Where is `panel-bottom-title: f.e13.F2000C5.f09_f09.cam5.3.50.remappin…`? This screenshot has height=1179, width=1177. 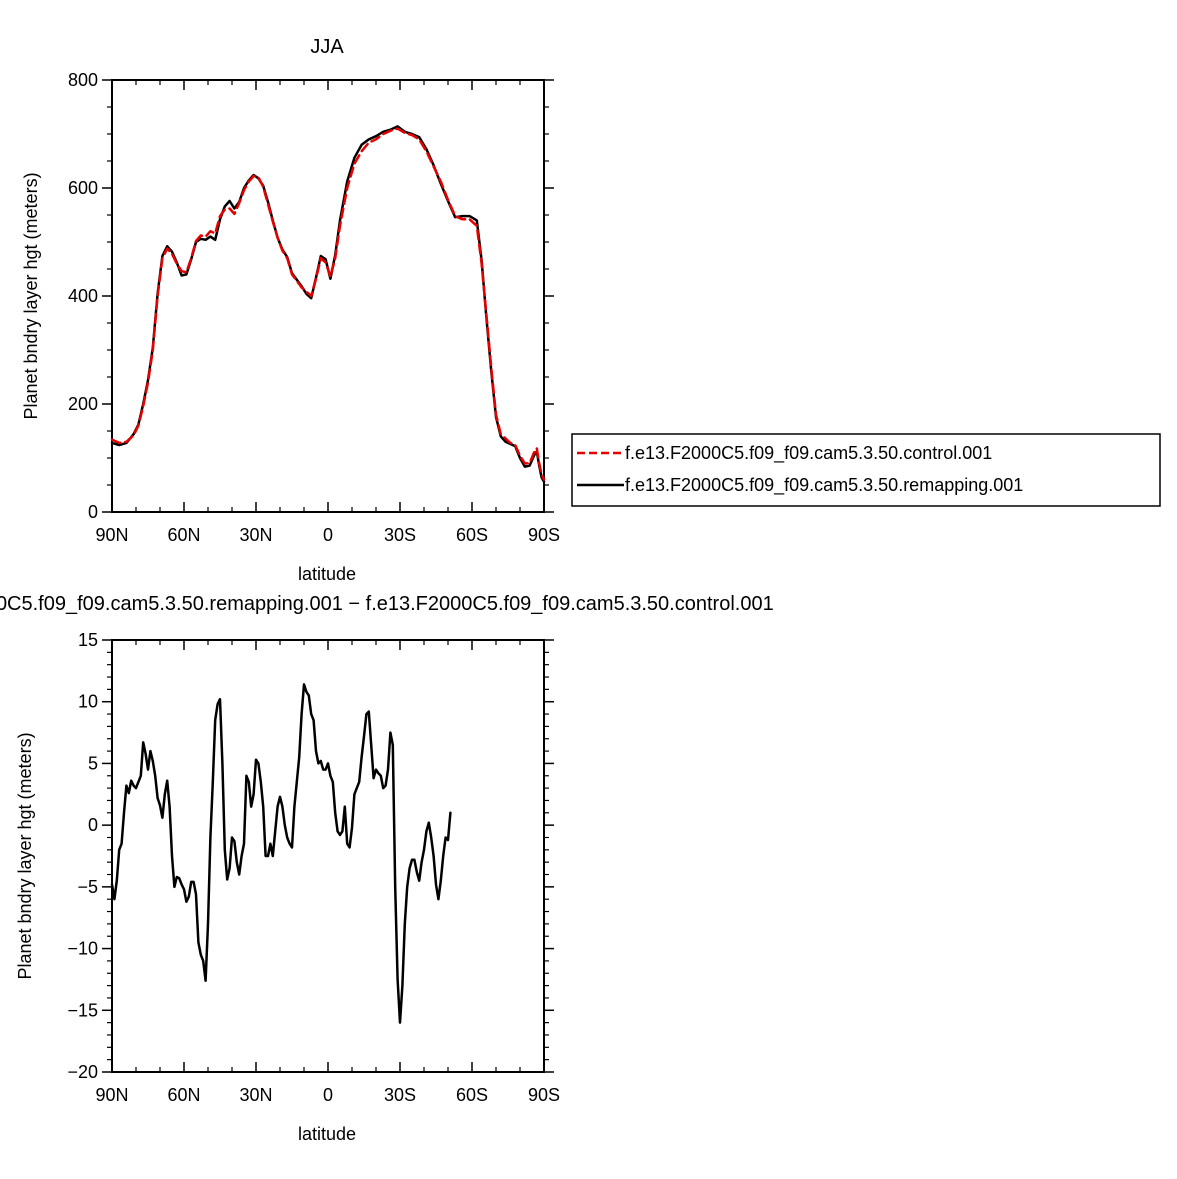 panel-bottom-title: f.e13.F2000C5.f09_f09.cam5.3.50.remappin… is located at coordinates (387, 604).